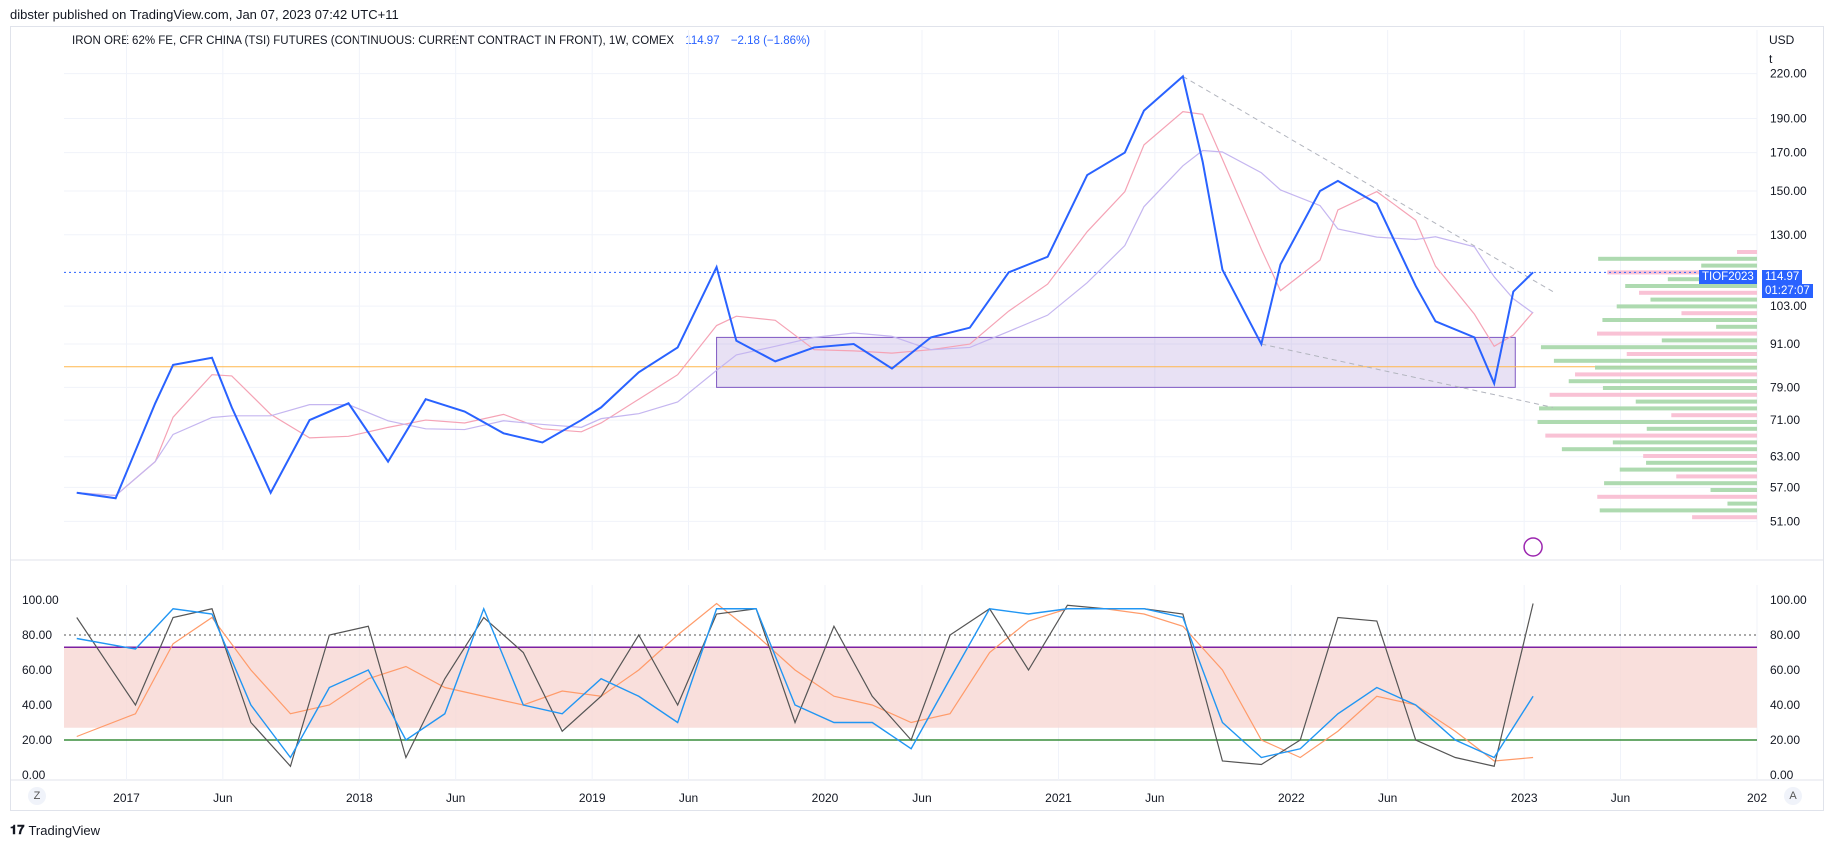 This screenshot has width=1834, height=847. I want to click on osc-right-tick: 100.00, so click(1788, 600).